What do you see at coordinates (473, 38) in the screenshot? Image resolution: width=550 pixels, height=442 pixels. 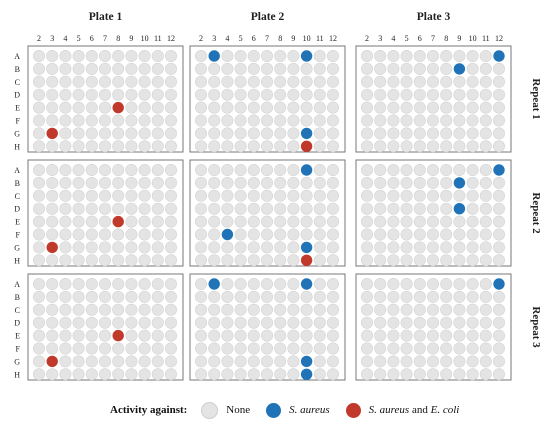 I see `column-tick-label: 10` at bounding box center [473, 38].